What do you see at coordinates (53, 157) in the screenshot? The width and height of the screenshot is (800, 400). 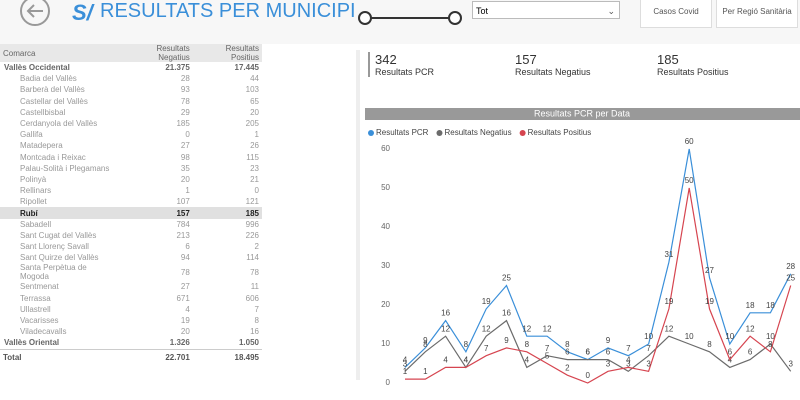 I see `cell: Montcada i Reixac` at bounding box center [53, 157].